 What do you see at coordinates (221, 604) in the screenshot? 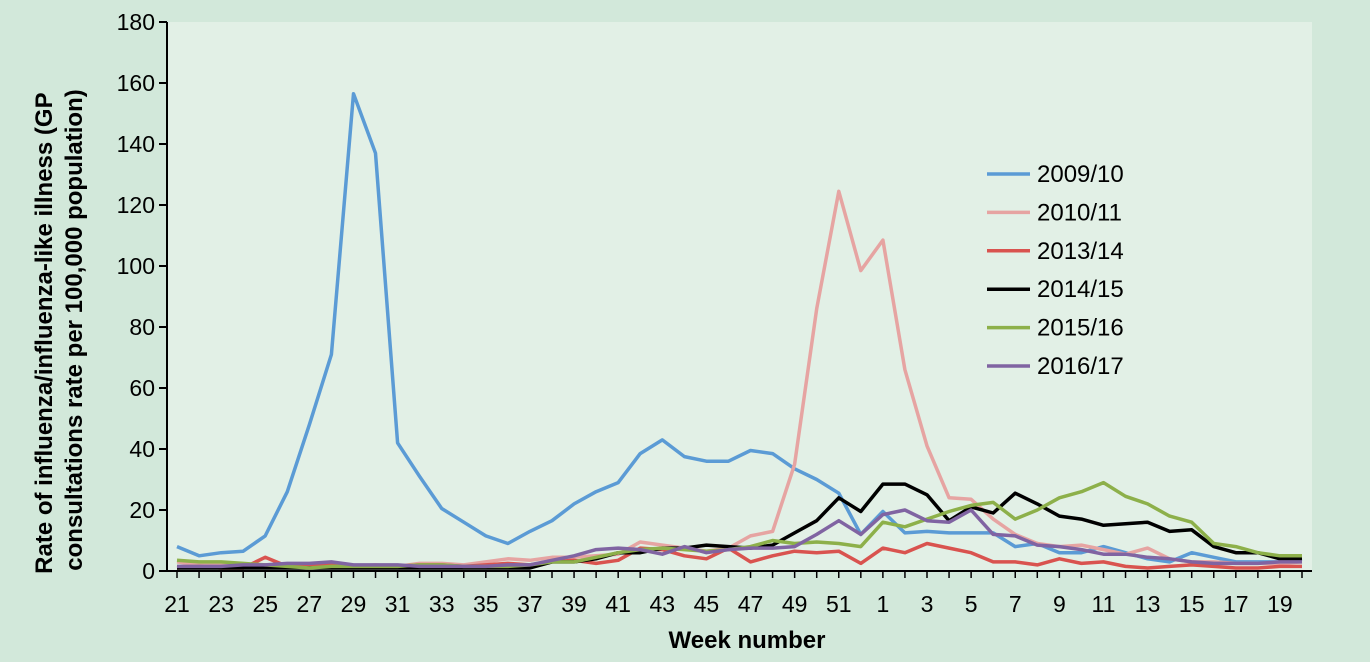
I see `x-tick-label: 23` at bounding box center [221, 604].